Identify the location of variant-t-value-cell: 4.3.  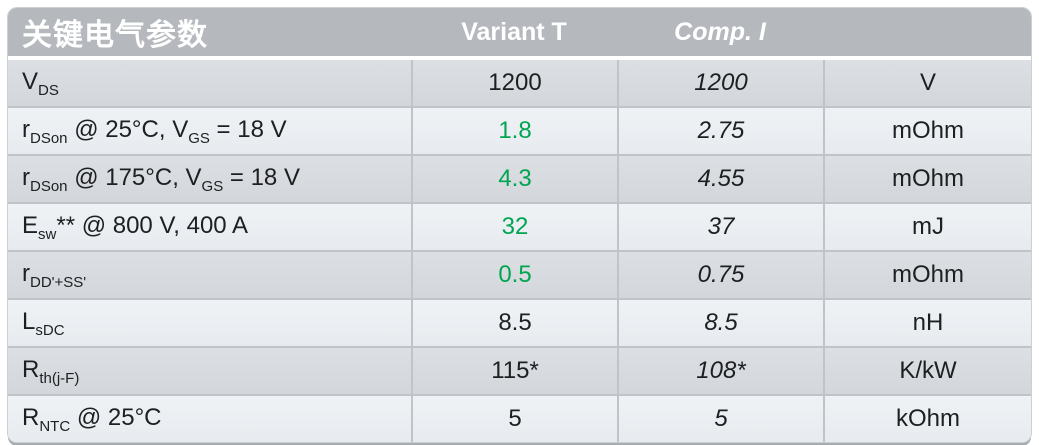
(514, 179).